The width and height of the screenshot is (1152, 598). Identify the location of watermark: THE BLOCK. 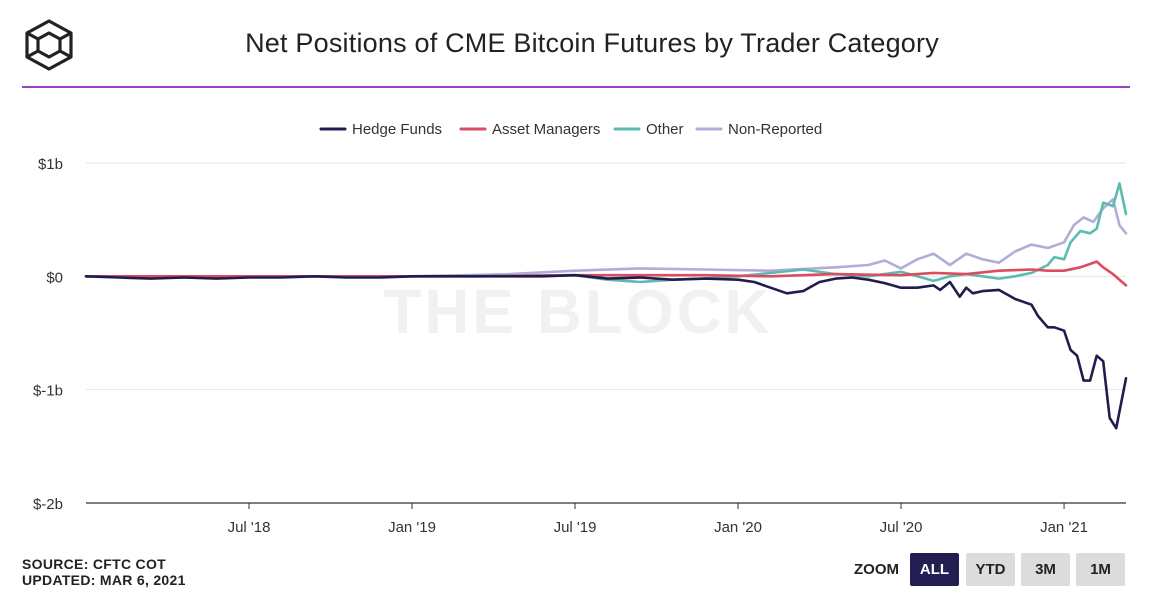
(578, 312).